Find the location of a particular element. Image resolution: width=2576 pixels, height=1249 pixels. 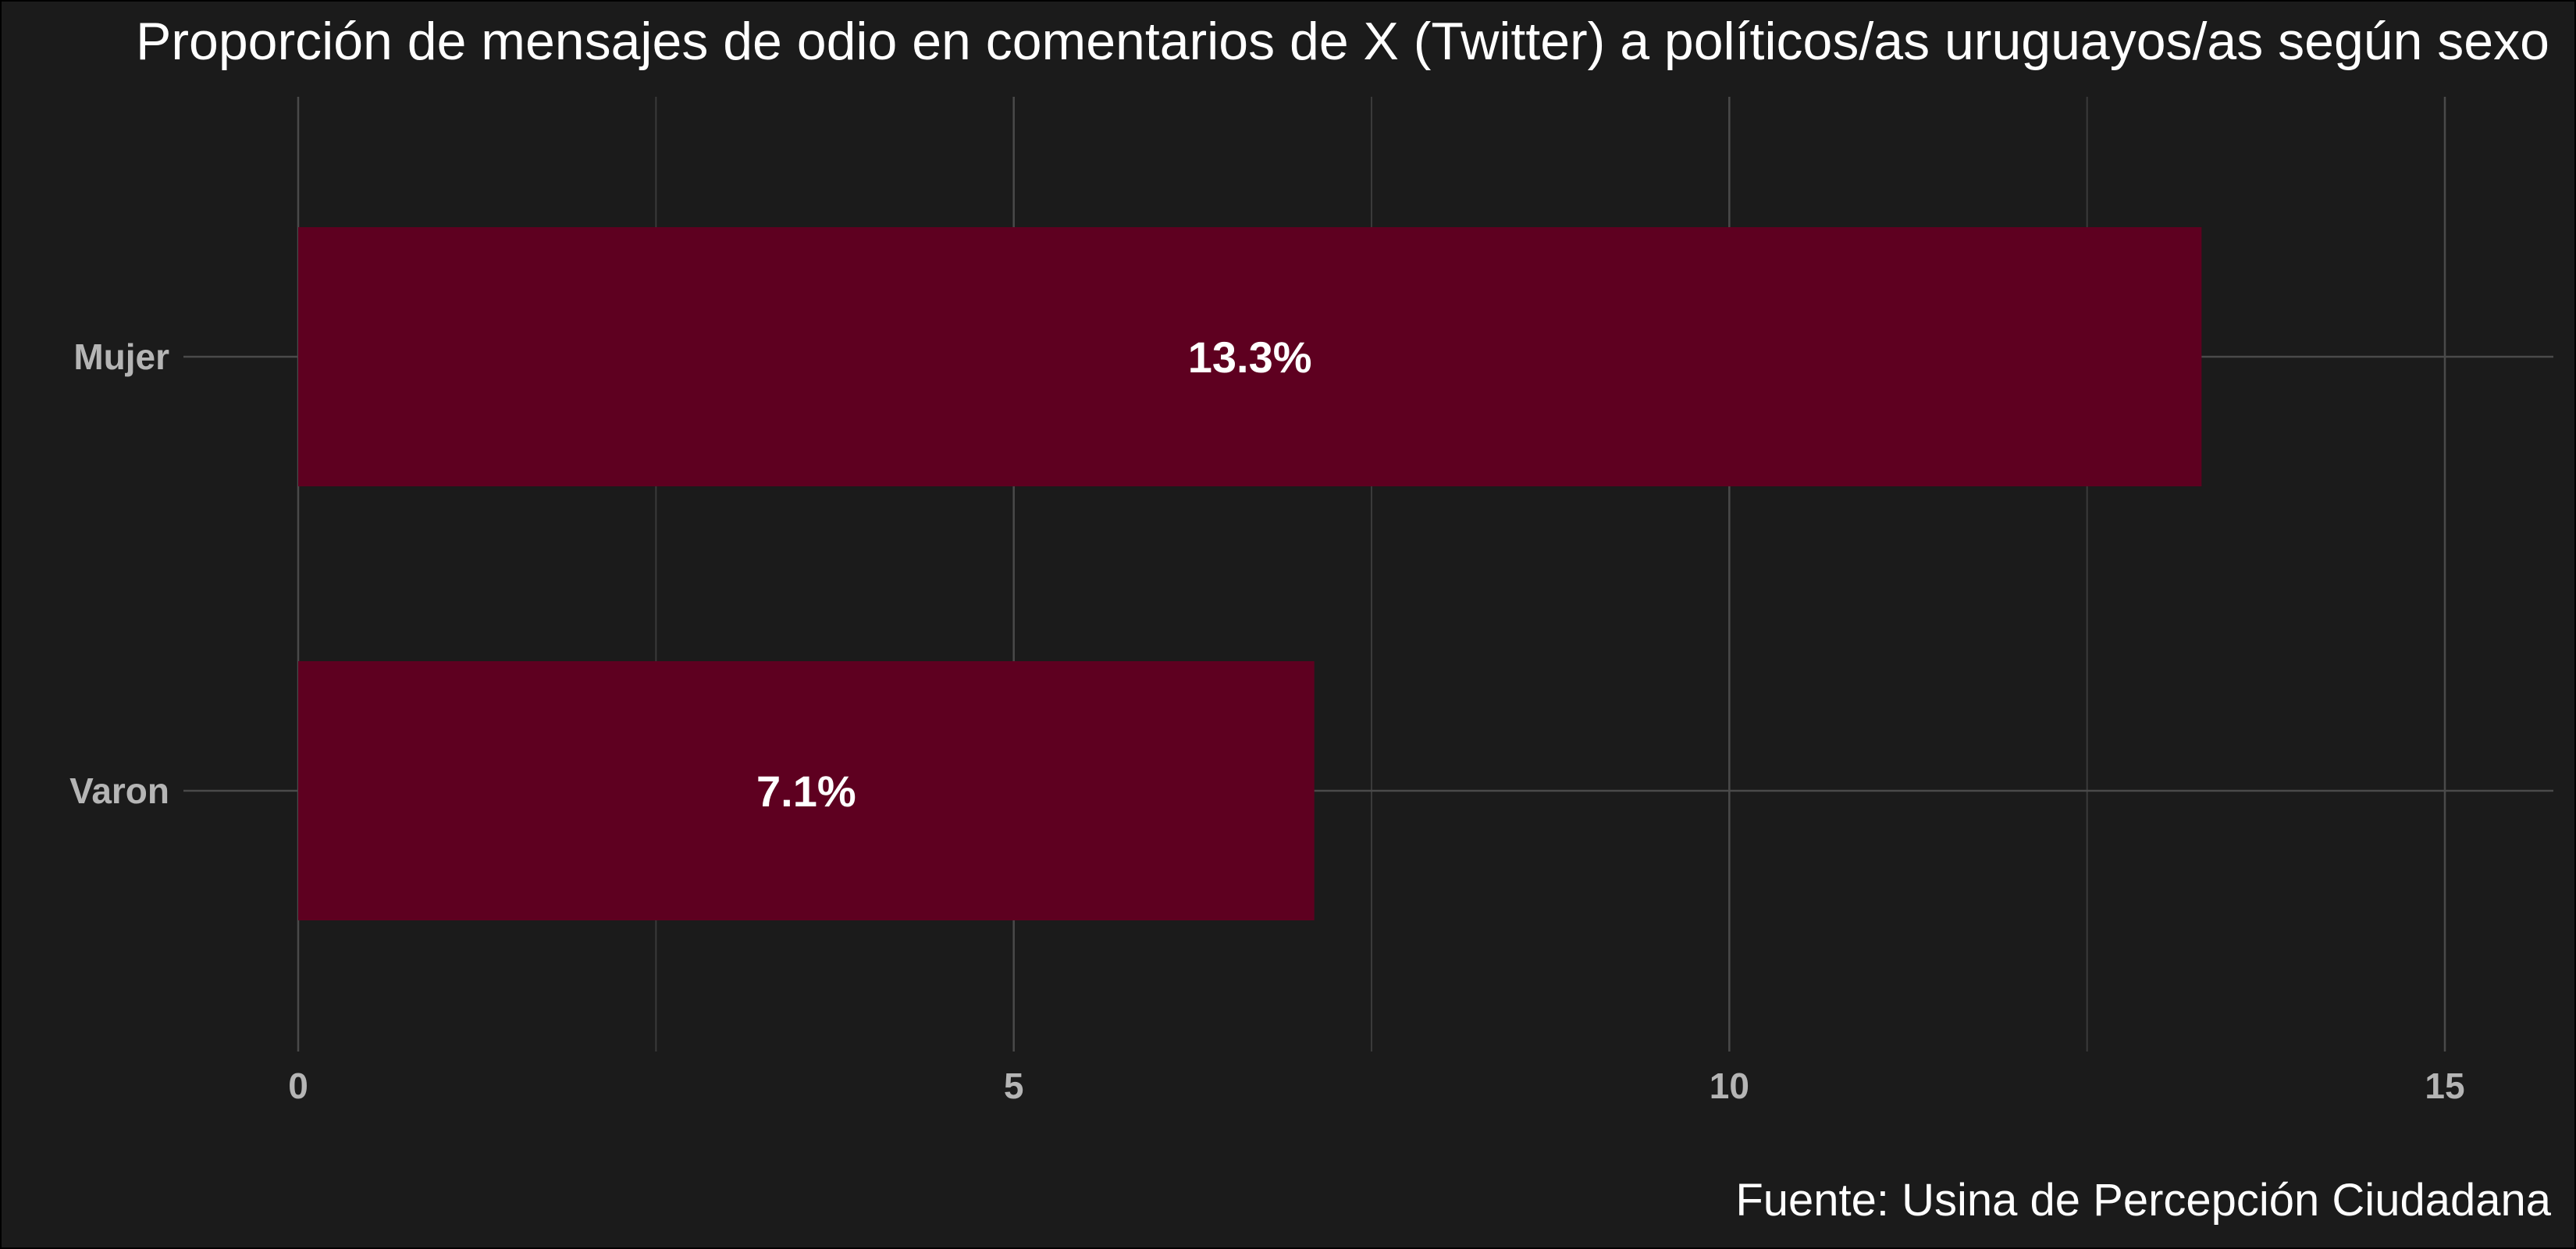

x-tick-label: 0 is located at coordinates (298, 1086).